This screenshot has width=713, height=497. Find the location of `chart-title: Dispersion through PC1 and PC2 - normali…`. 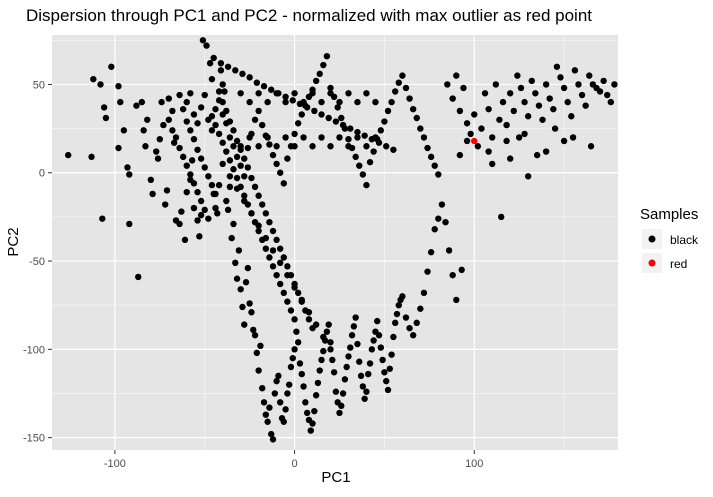

chart-title: Dispersion through PC1 and PC2 - normali… is located at coordinates (309, 15).